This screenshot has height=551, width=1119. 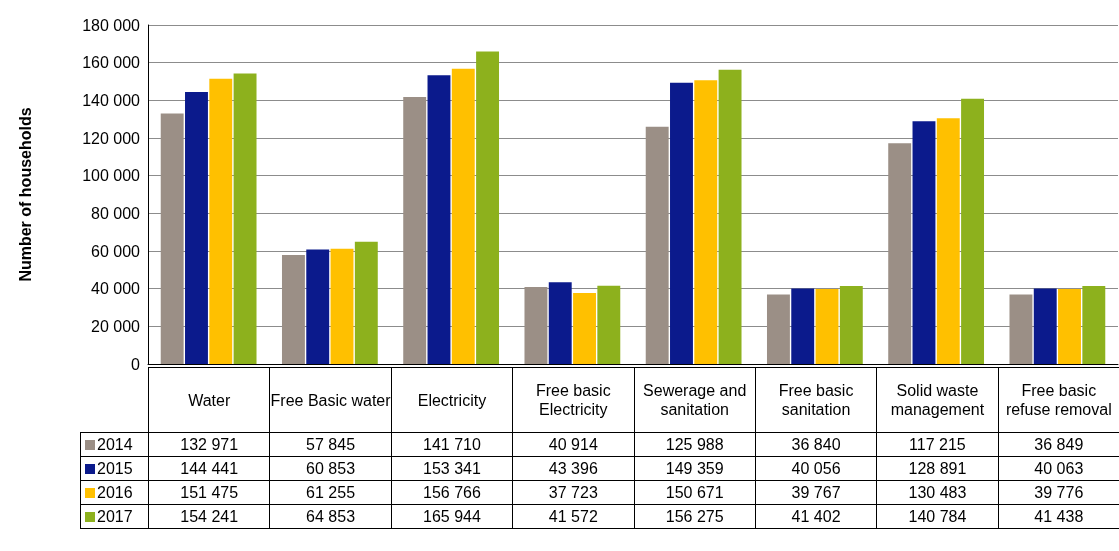 What do you see at coordinates (1058, 492) in the screenshot?
I see `data-label: 39 776` at bounding box center [1058, 492].